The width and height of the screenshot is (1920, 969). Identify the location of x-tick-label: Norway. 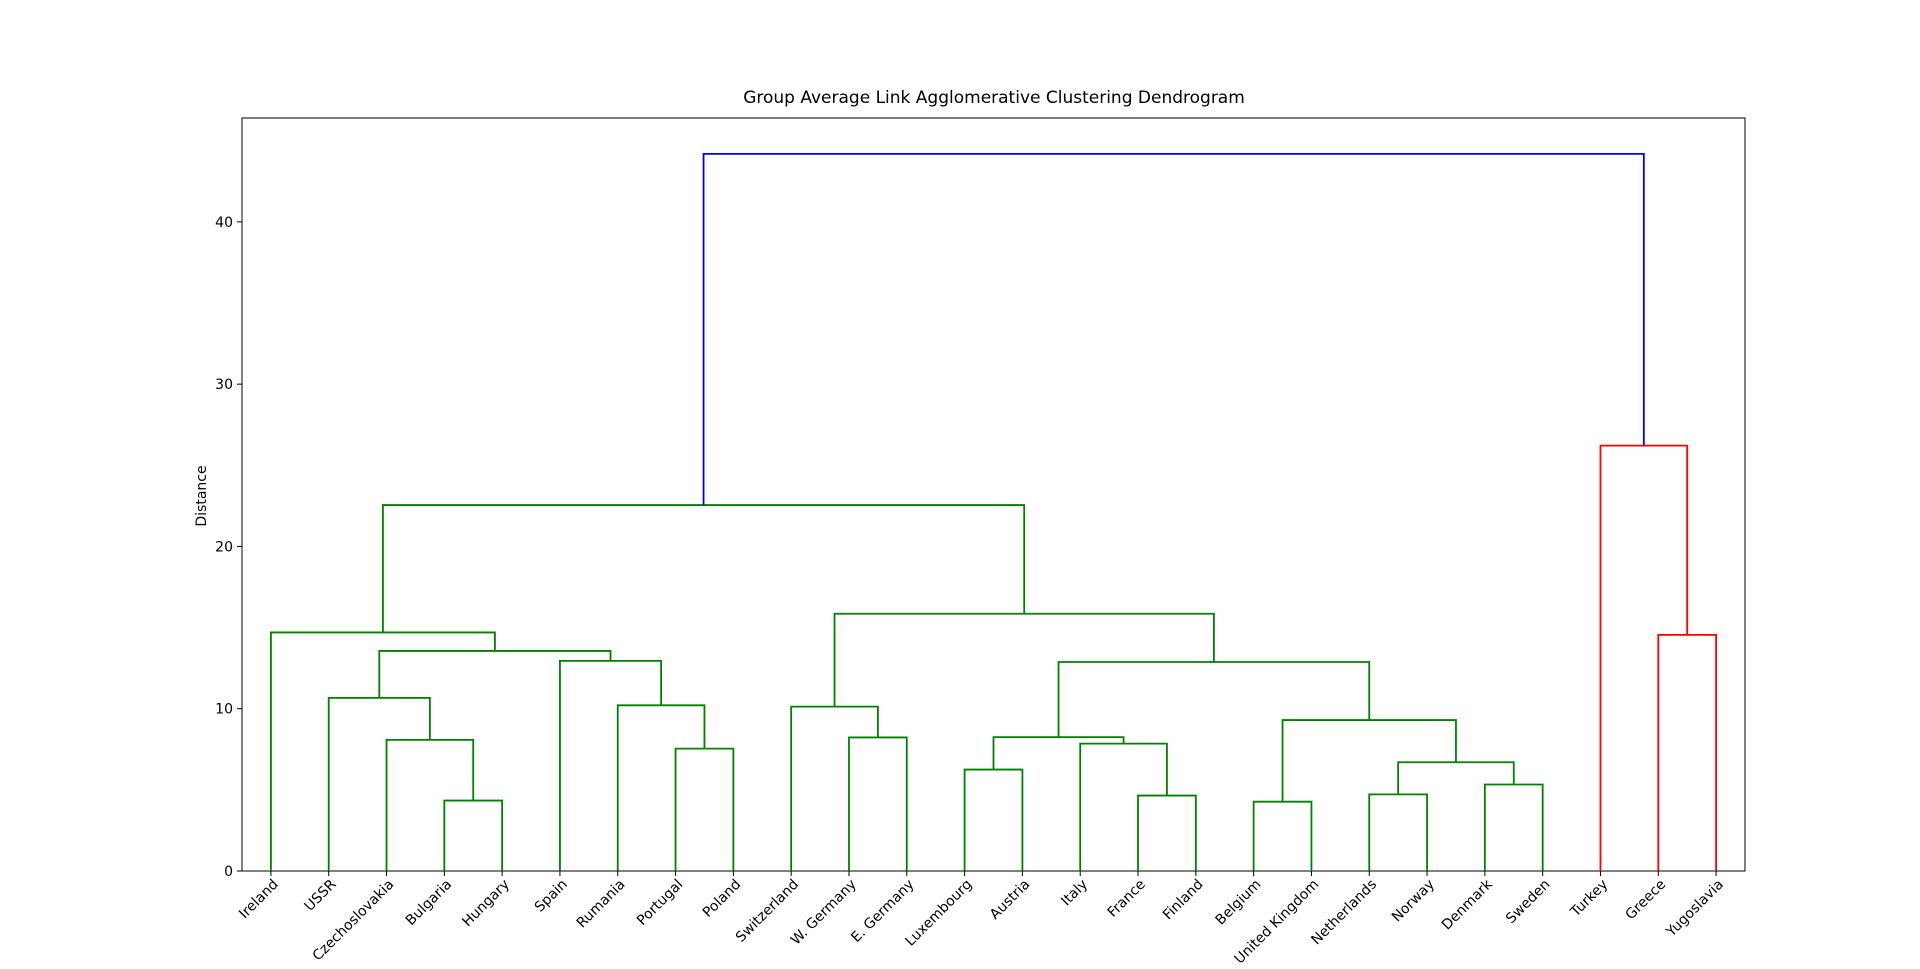
(1413, 901).